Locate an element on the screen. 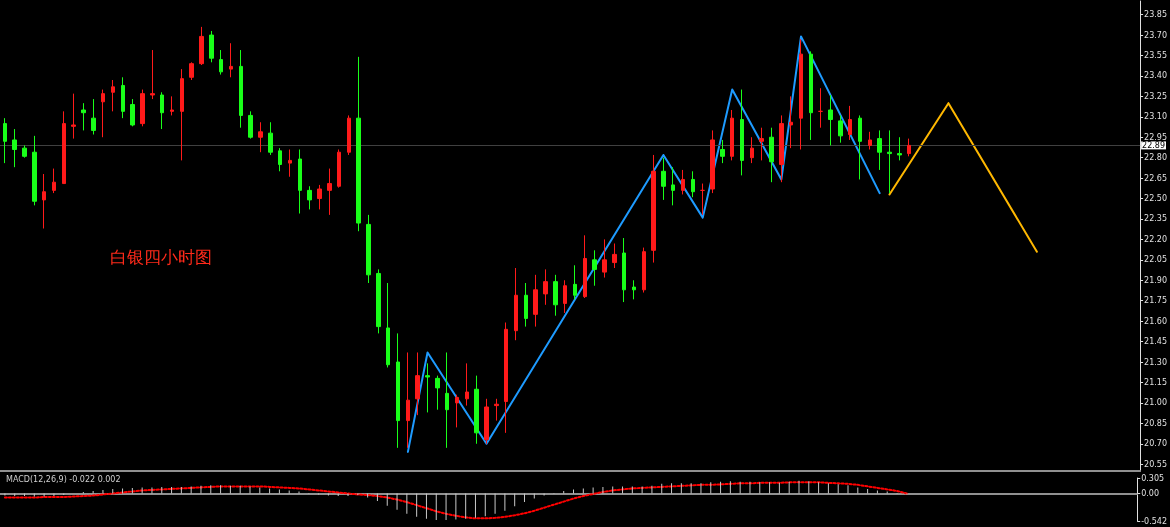 The width and height of the screenshot is (1170, 527). ref-line-label: 22.89 is located at coordinates (1153, 145).